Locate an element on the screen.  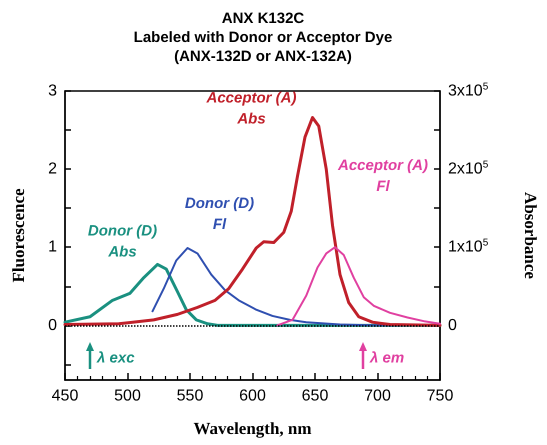
series-label: Donor (D) Abs is located at coordinates (123, 241).